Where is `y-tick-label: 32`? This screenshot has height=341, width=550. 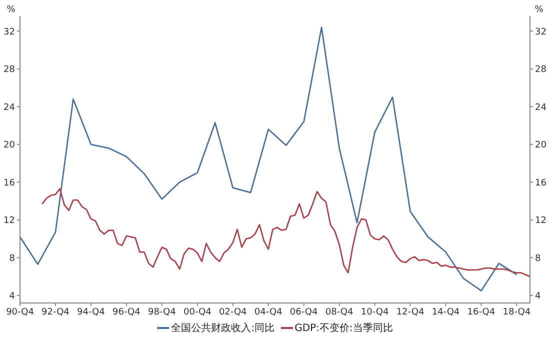
y-tick-label: 32 is located at coordinates (9, 32).